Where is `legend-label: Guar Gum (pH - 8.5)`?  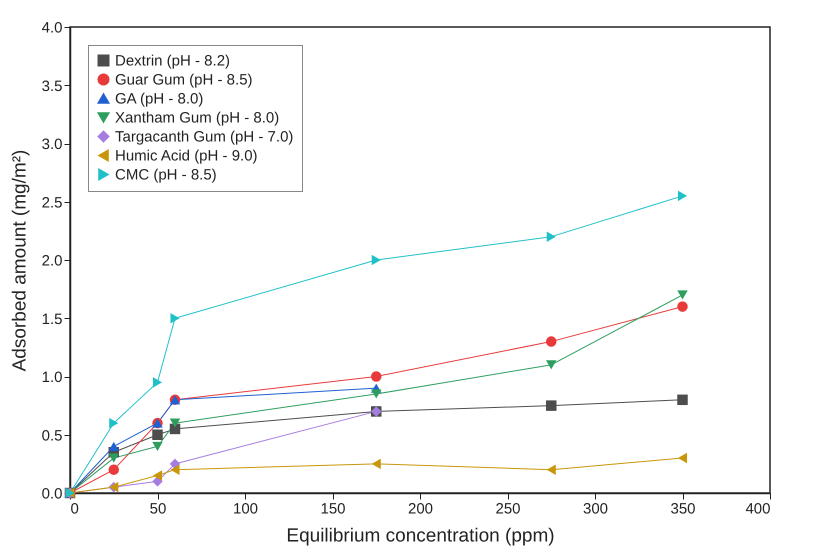 legend-label: Guar Gum (pH - 8.5) is located at coordinates (184, 80).